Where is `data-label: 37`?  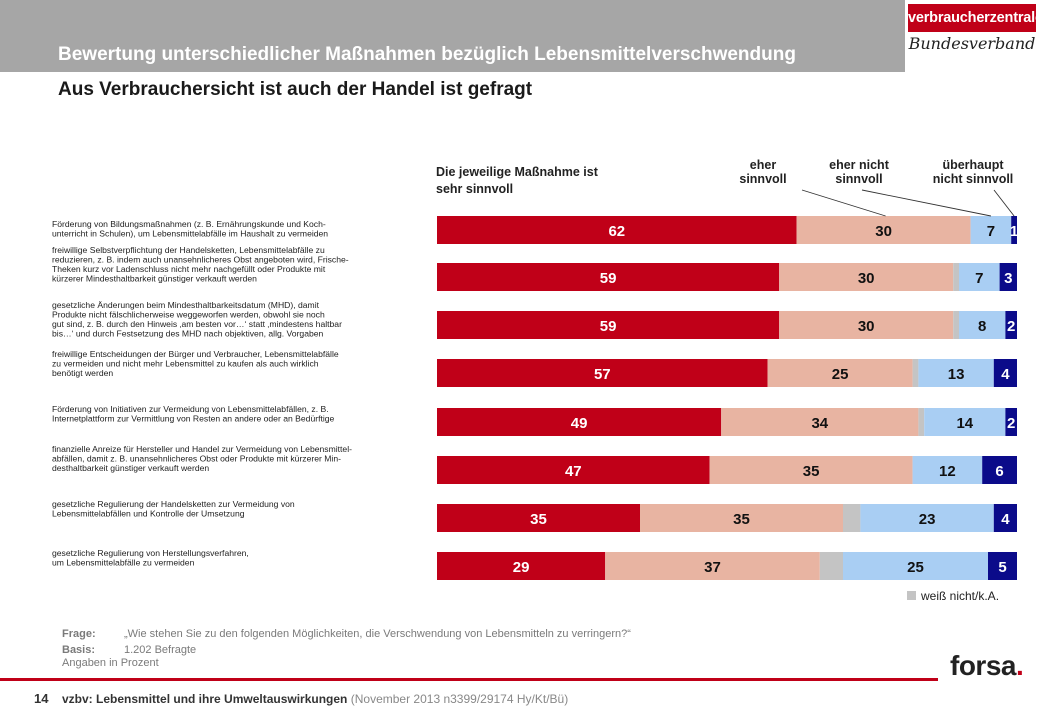 data-label: 37 is located at coordinates (712, 567).